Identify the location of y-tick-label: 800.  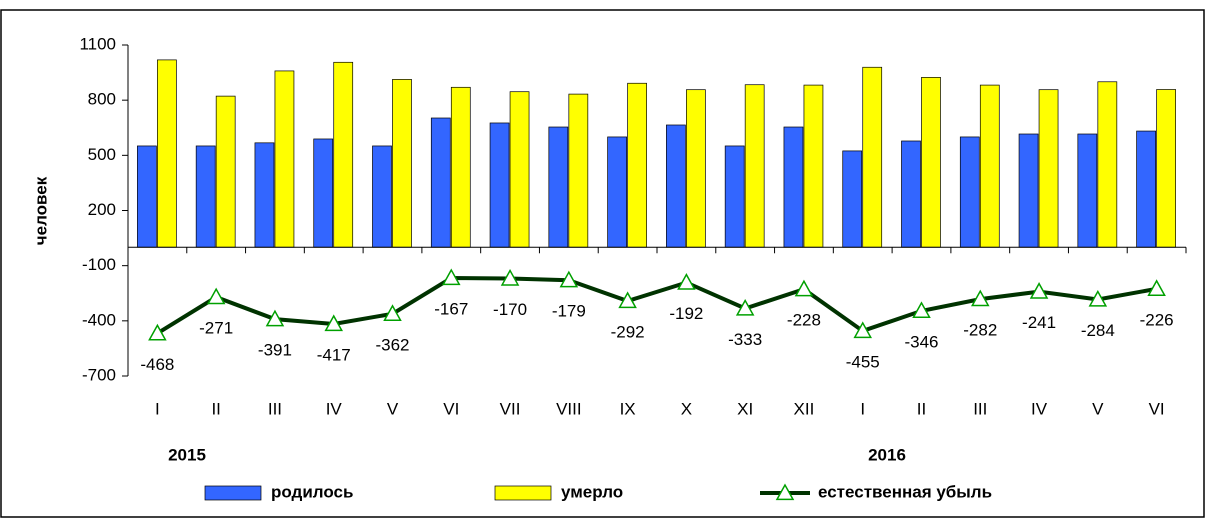
(102, 99).